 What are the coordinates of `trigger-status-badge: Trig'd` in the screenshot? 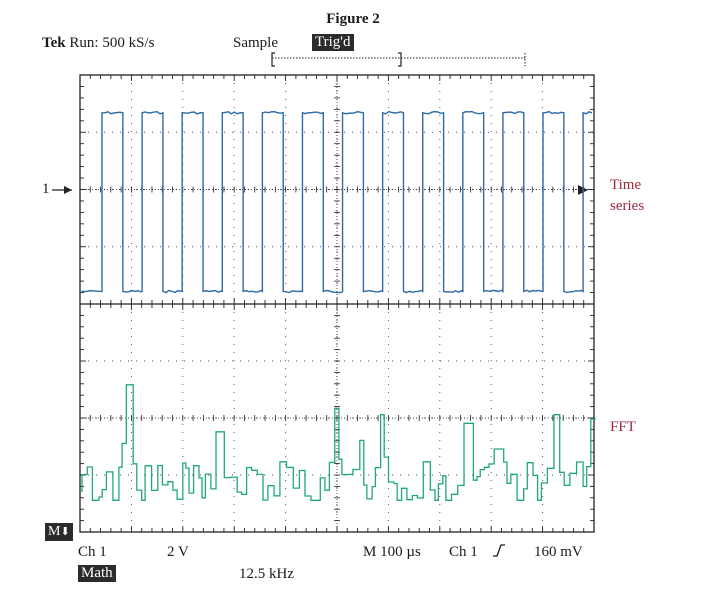 It's located at (333, 42).